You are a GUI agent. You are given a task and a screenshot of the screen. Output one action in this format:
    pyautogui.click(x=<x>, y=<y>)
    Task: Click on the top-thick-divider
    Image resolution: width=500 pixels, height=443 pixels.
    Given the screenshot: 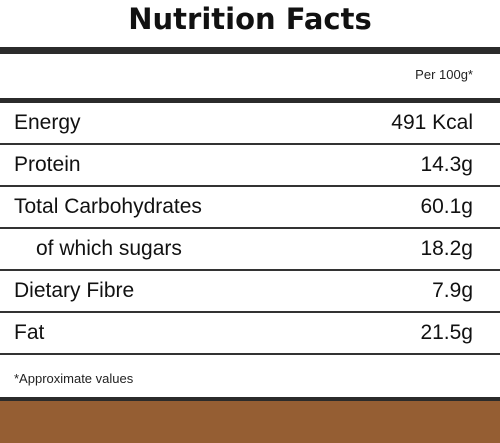 What is the action you would take?
    pyautogui.click(x=250, y=50)
    